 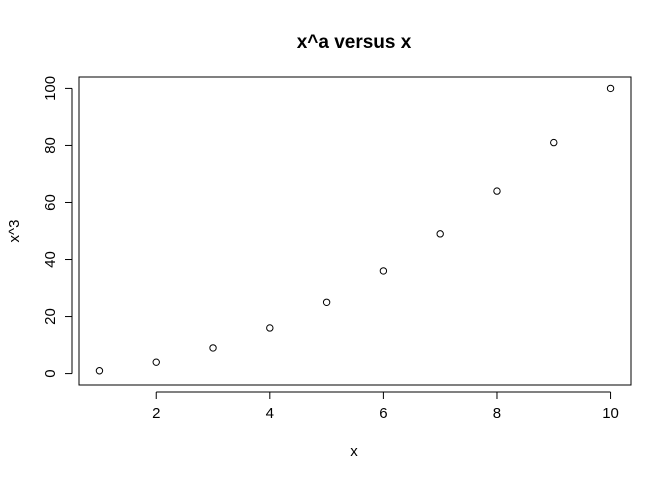 I want to click on y-tick-label: 20, so click(x=50, y=316).